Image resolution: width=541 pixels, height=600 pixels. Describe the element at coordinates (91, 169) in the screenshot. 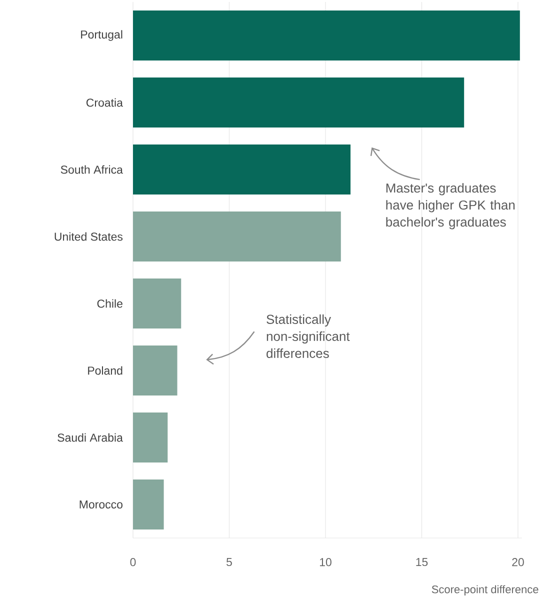

I see `y-tick-label: South Africa` at that location.